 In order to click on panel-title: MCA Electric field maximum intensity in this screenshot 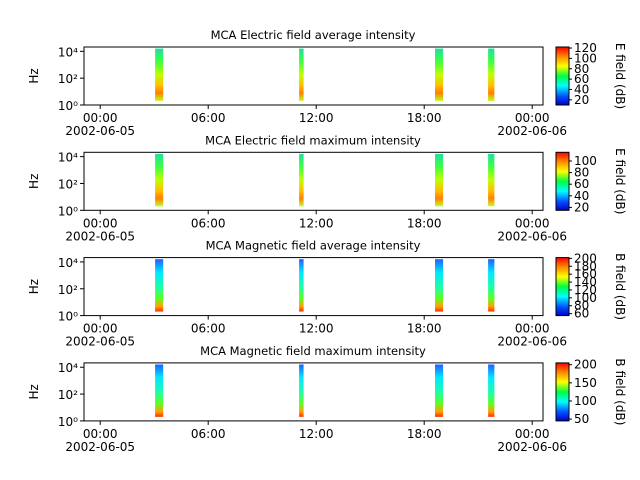, I will do `click(313, 140)`.